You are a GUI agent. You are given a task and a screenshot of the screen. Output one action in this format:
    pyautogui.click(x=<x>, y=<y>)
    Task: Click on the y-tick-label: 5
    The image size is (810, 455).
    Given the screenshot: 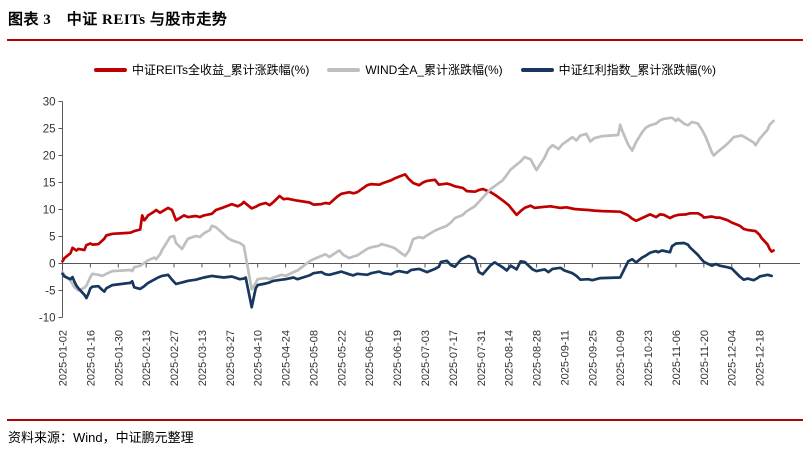 What is the action you would take?
    pyautogui.click(x=52, y=238)
    